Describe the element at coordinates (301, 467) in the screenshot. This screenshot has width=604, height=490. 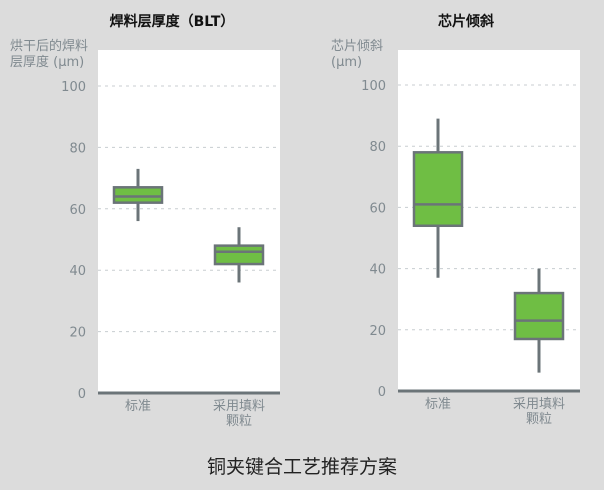
I see `figure-caption: 铜夹键合工艺推荐方案` at that location.